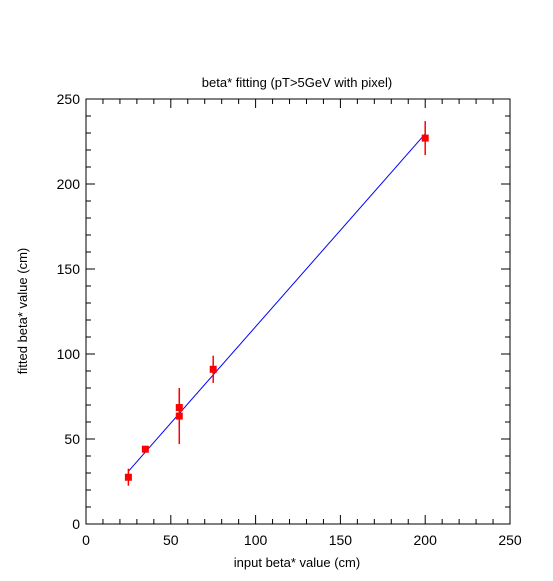  Describe the element at coordinates (69, 269) in the screenshot. I see `y-tick-label: 150` at that location.